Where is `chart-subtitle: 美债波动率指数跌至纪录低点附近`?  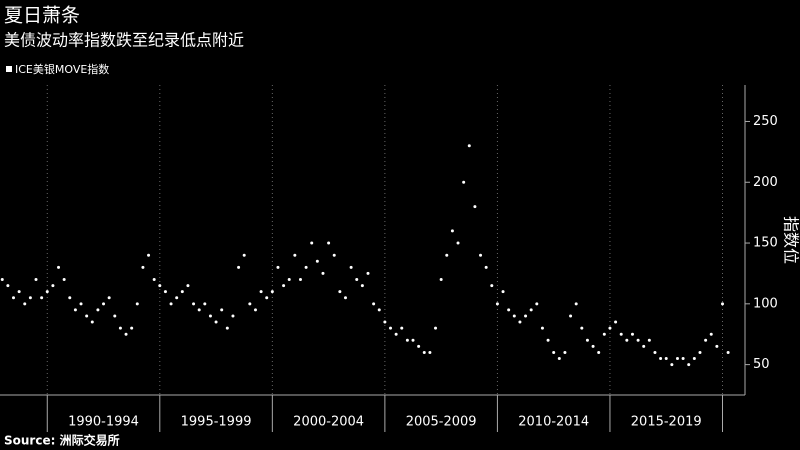 chart-subtitle: 美债波动率指数跌至纪录低点附近 is located at coordinates (124, 40).